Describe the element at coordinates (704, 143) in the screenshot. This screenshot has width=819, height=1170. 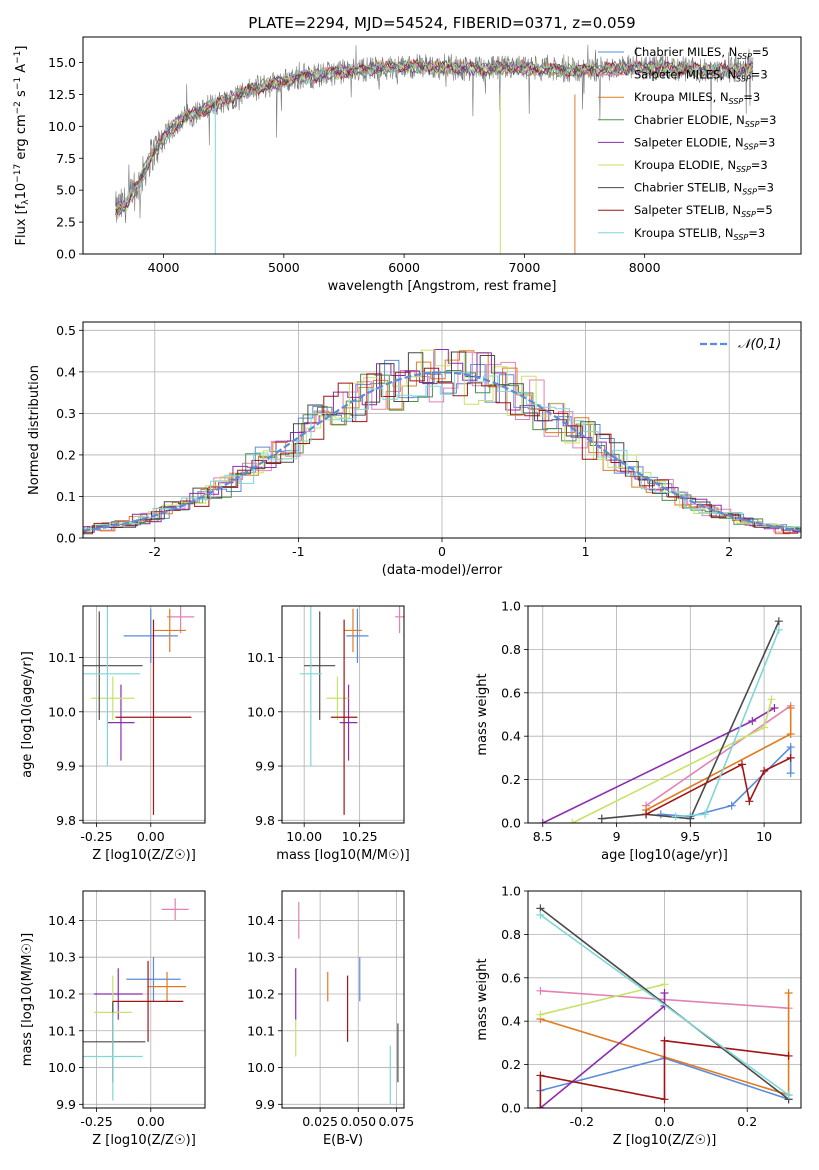
I see `legend-entry: Salpeter ELODIE, NSSP=3` at that location.